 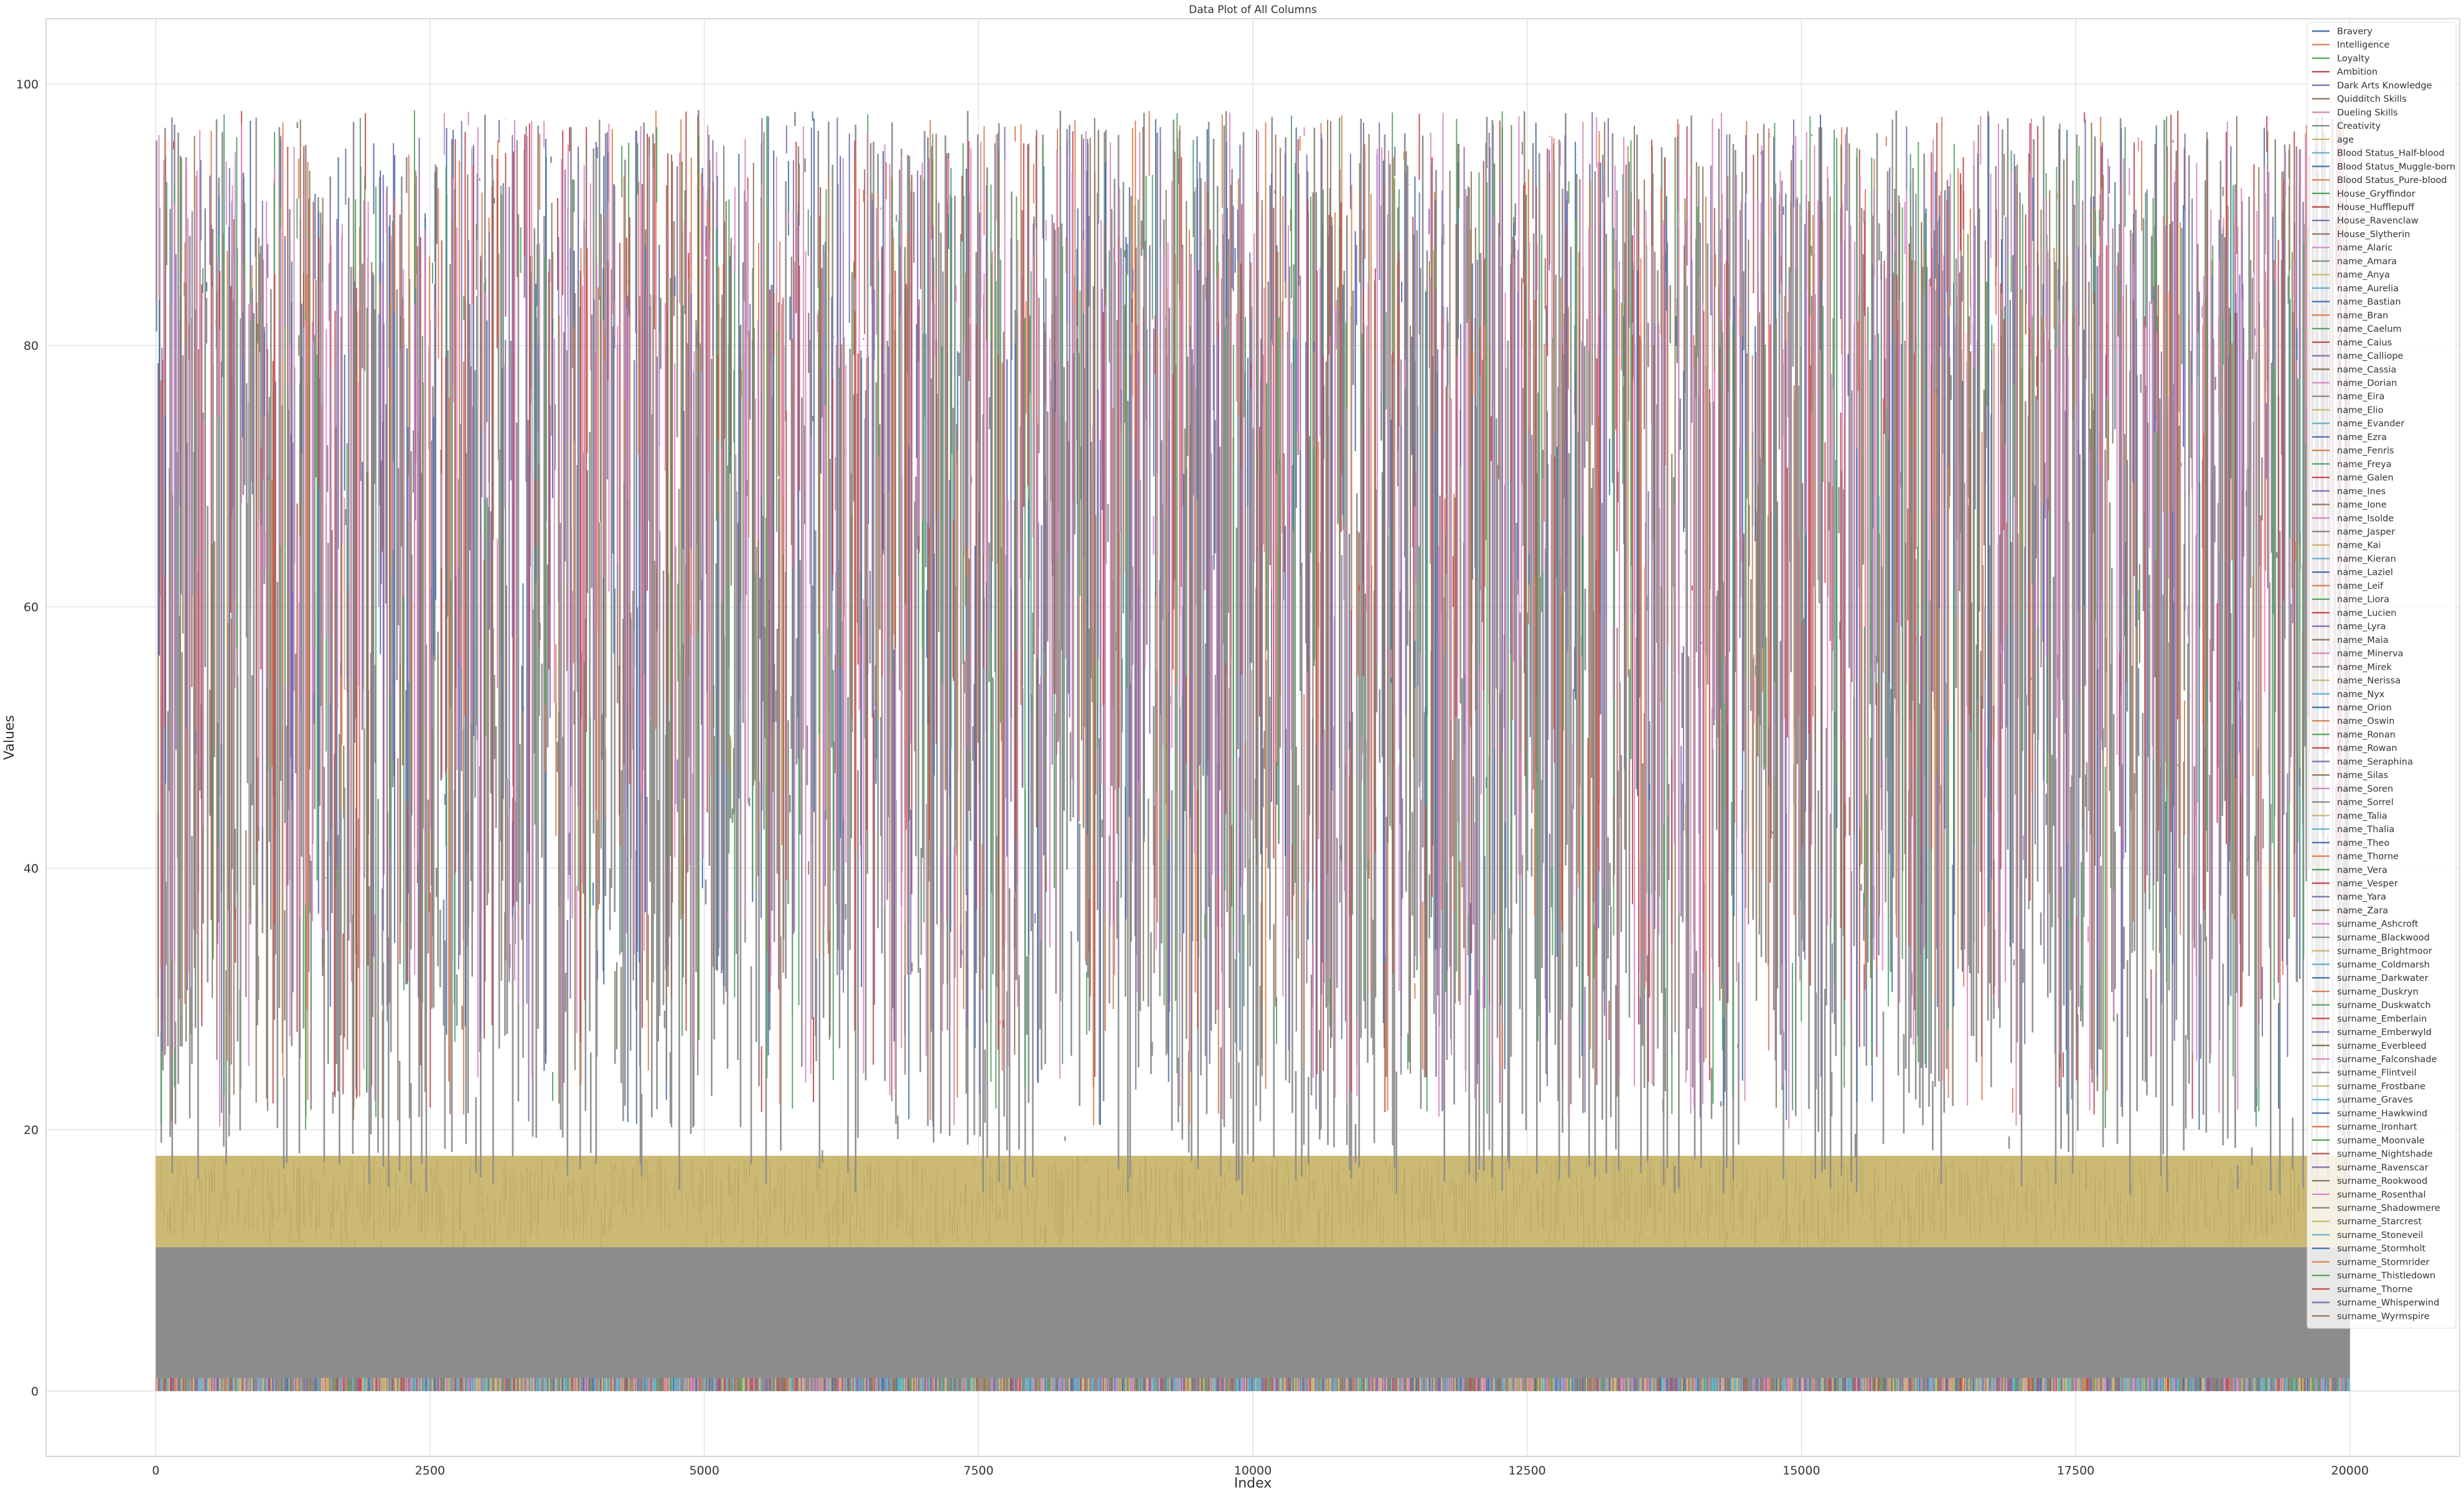 I want to click on x-axis-title: Index, so click(x=1253, y=1483).